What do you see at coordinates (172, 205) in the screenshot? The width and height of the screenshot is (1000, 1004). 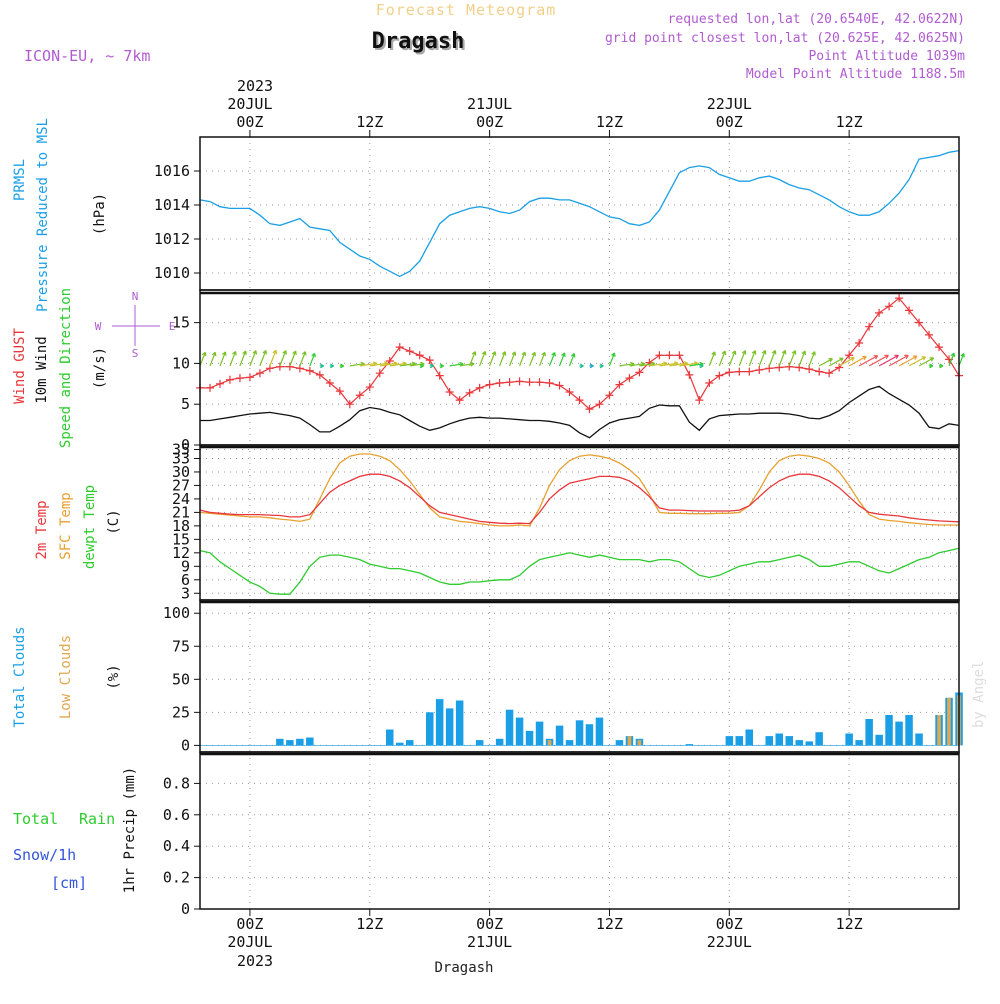 I see `ytick-label: 1014` at bounding box center [172, 205].